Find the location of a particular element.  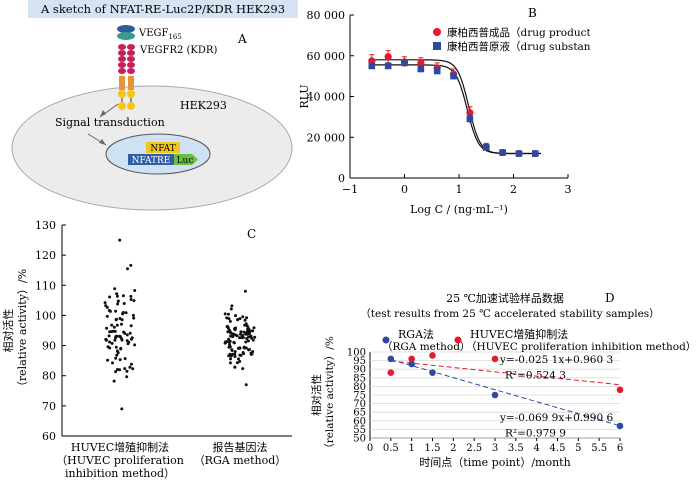

b-x-tick-label: 2 is located at coordinates (513, 189).